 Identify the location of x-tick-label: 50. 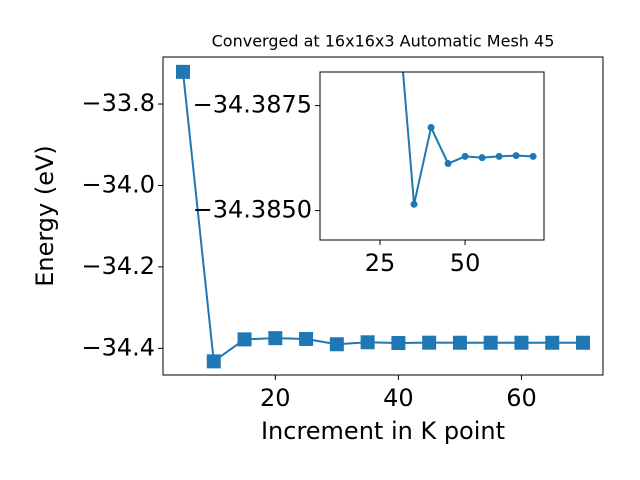
(465, 263).